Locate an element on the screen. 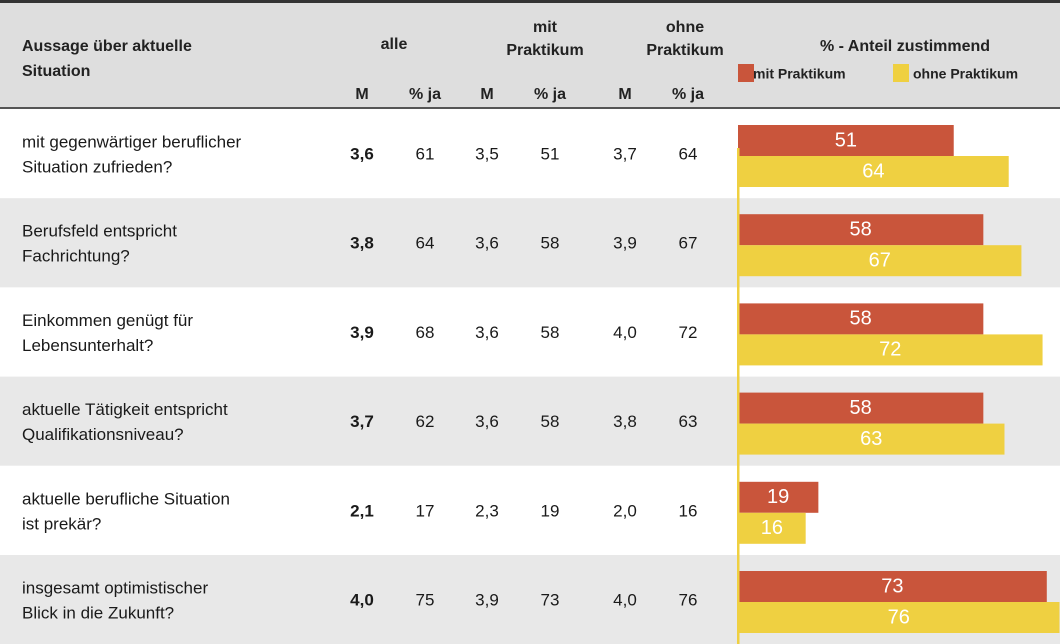 The height and width of the screenshot is (644, 1060). bar-label: 16 is located at coordinates (772, 528).